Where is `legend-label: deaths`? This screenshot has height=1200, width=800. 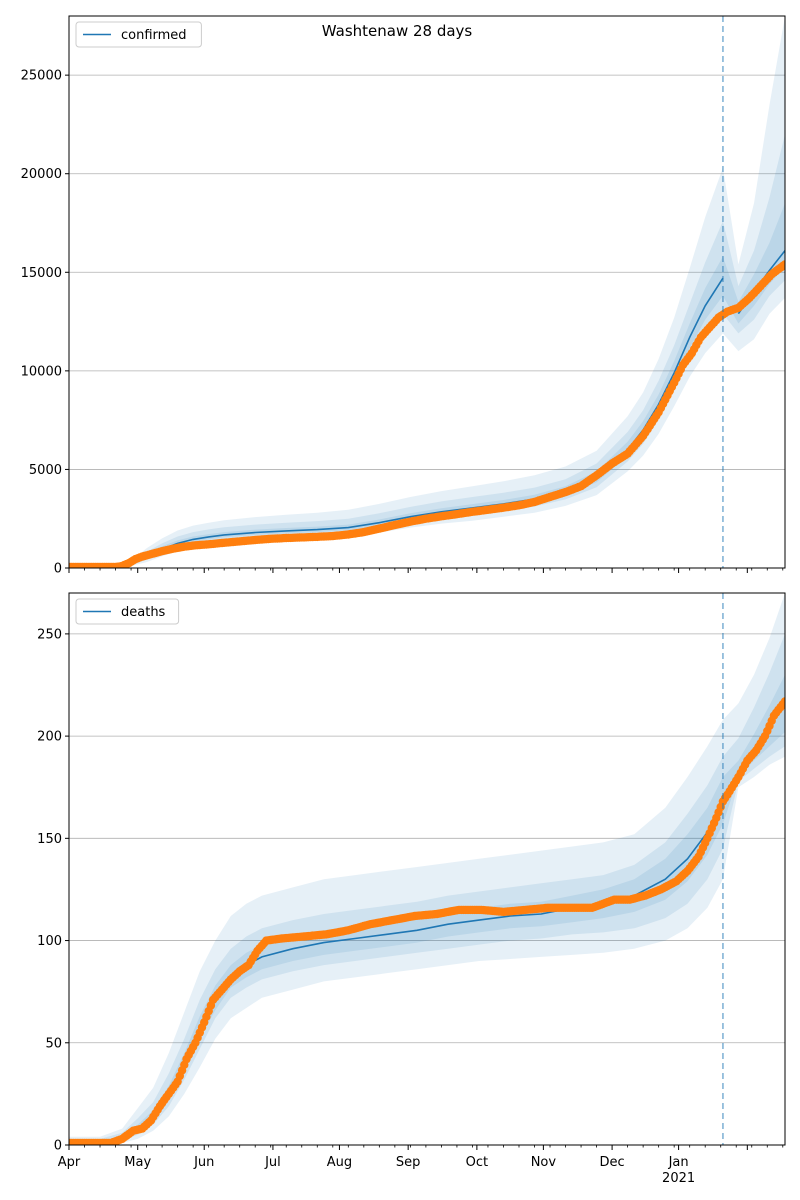
legend-label: deaths is located at coordinates (143, 612).